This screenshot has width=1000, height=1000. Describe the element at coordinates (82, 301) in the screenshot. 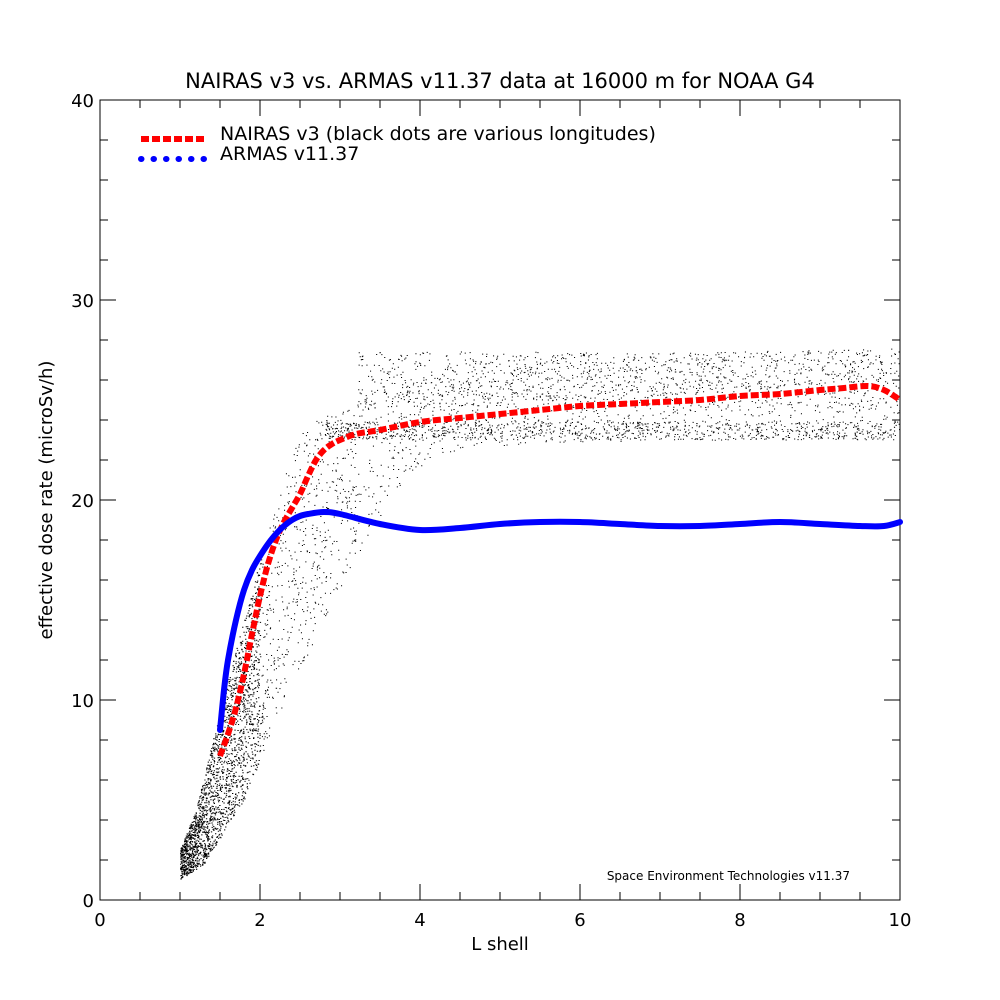

I see `y-tick-label: 30` at that location.